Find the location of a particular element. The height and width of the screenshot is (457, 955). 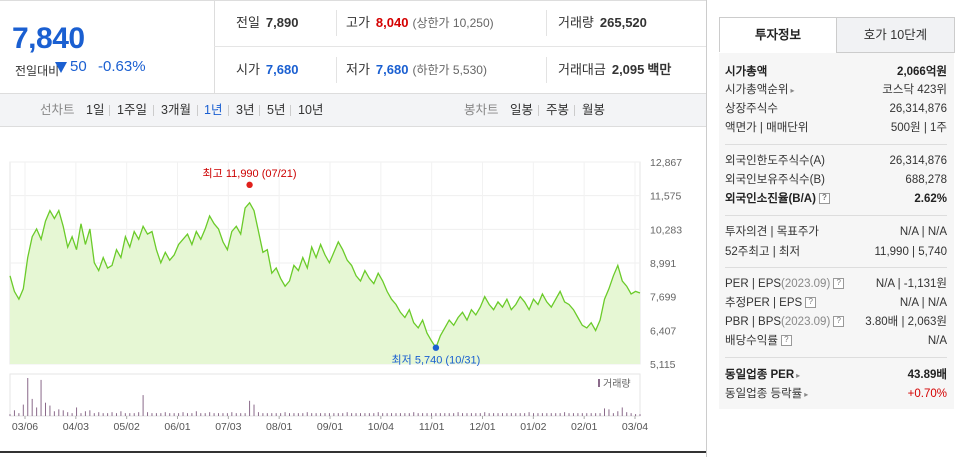

market-cap-value: 2,066억원 is located at coordinates (922, 72).